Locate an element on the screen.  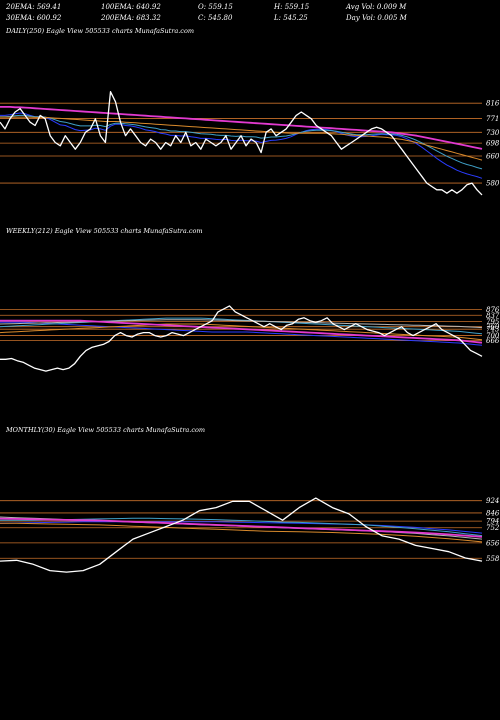
weekly-ema_c-line is located at coordinates (241, 324).